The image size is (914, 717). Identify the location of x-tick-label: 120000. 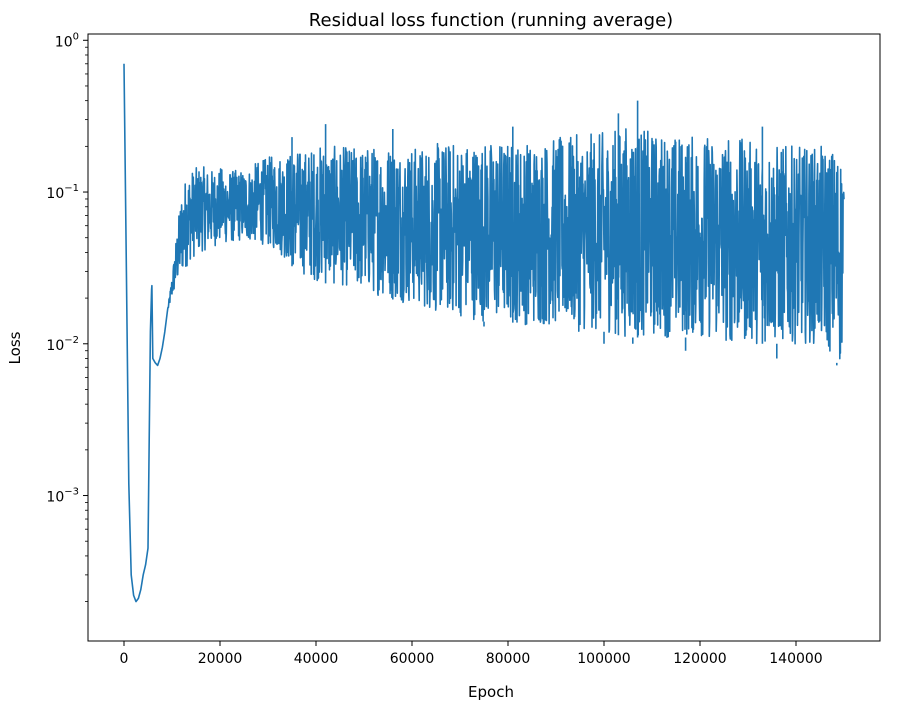
(699, 659).